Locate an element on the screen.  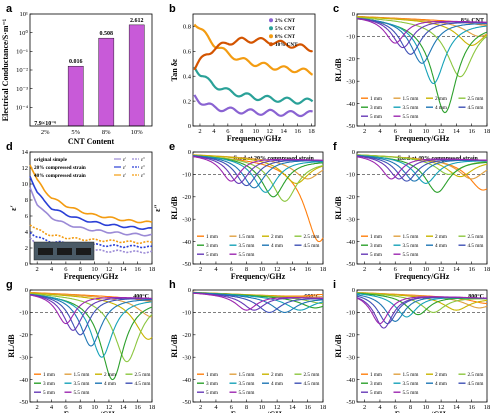
legend-label: 5% CNT is located at coordinates (285, 29).